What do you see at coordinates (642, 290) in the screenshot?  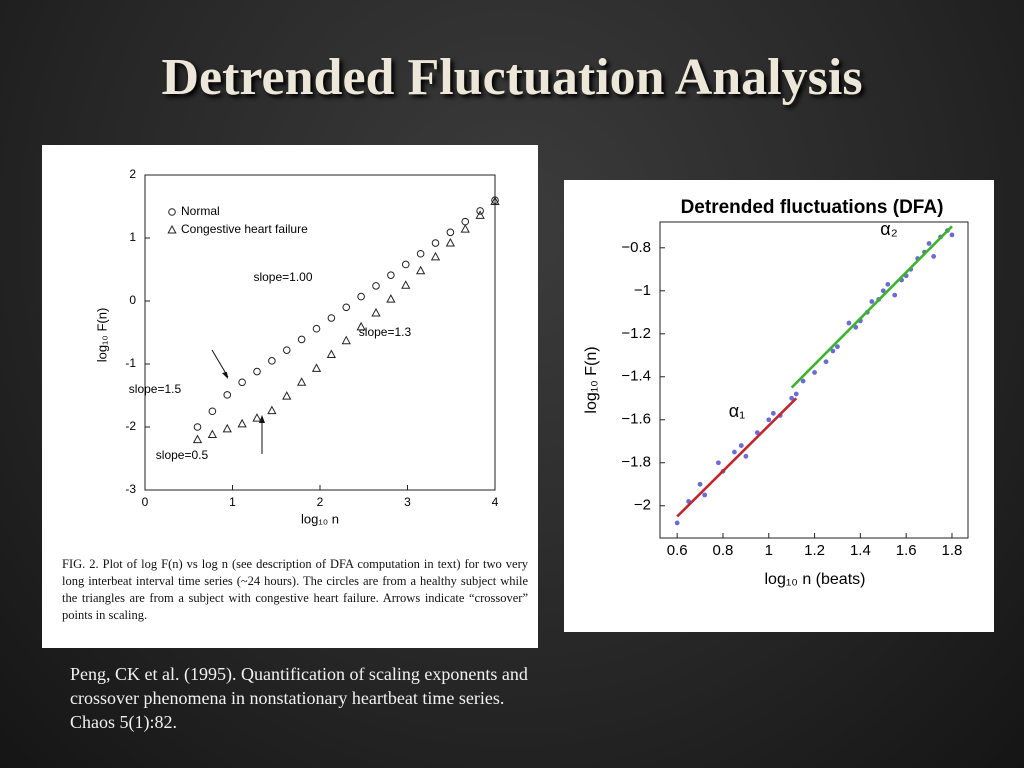 I see `y-tick-label: −1` at bounding box center [642, 290].